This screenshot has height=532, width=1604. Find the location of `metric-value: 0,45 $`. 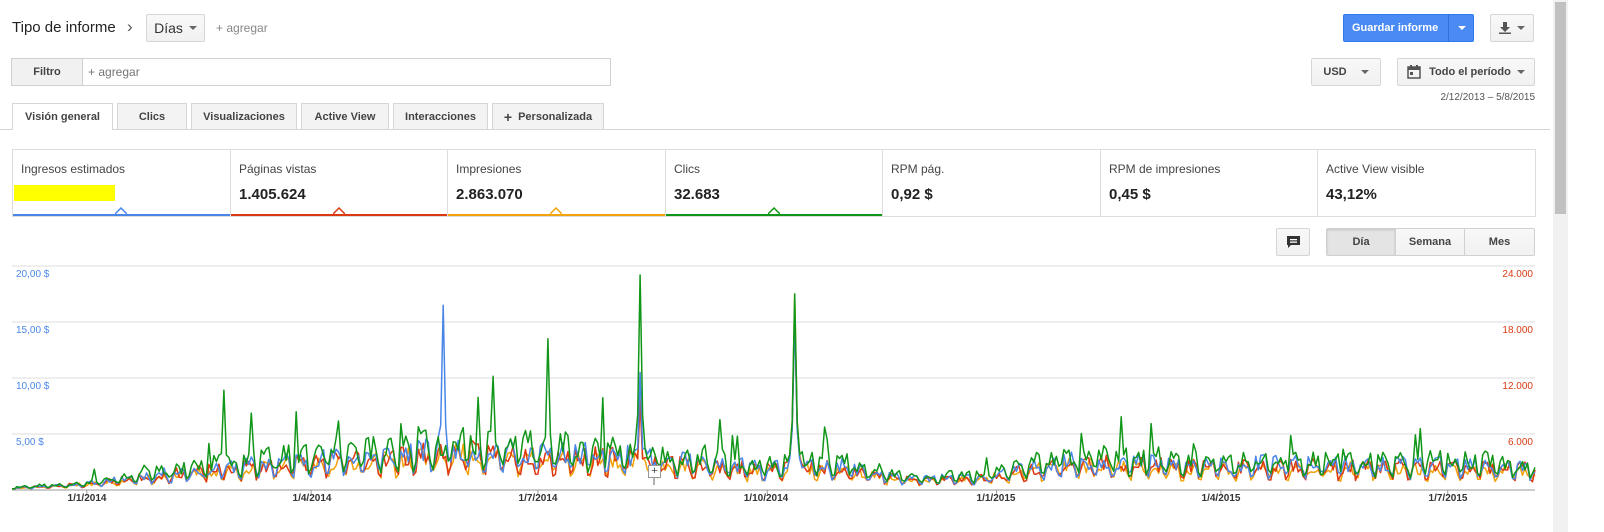

metric-value: 0,45 $ is located at coordinates (1130, 194).